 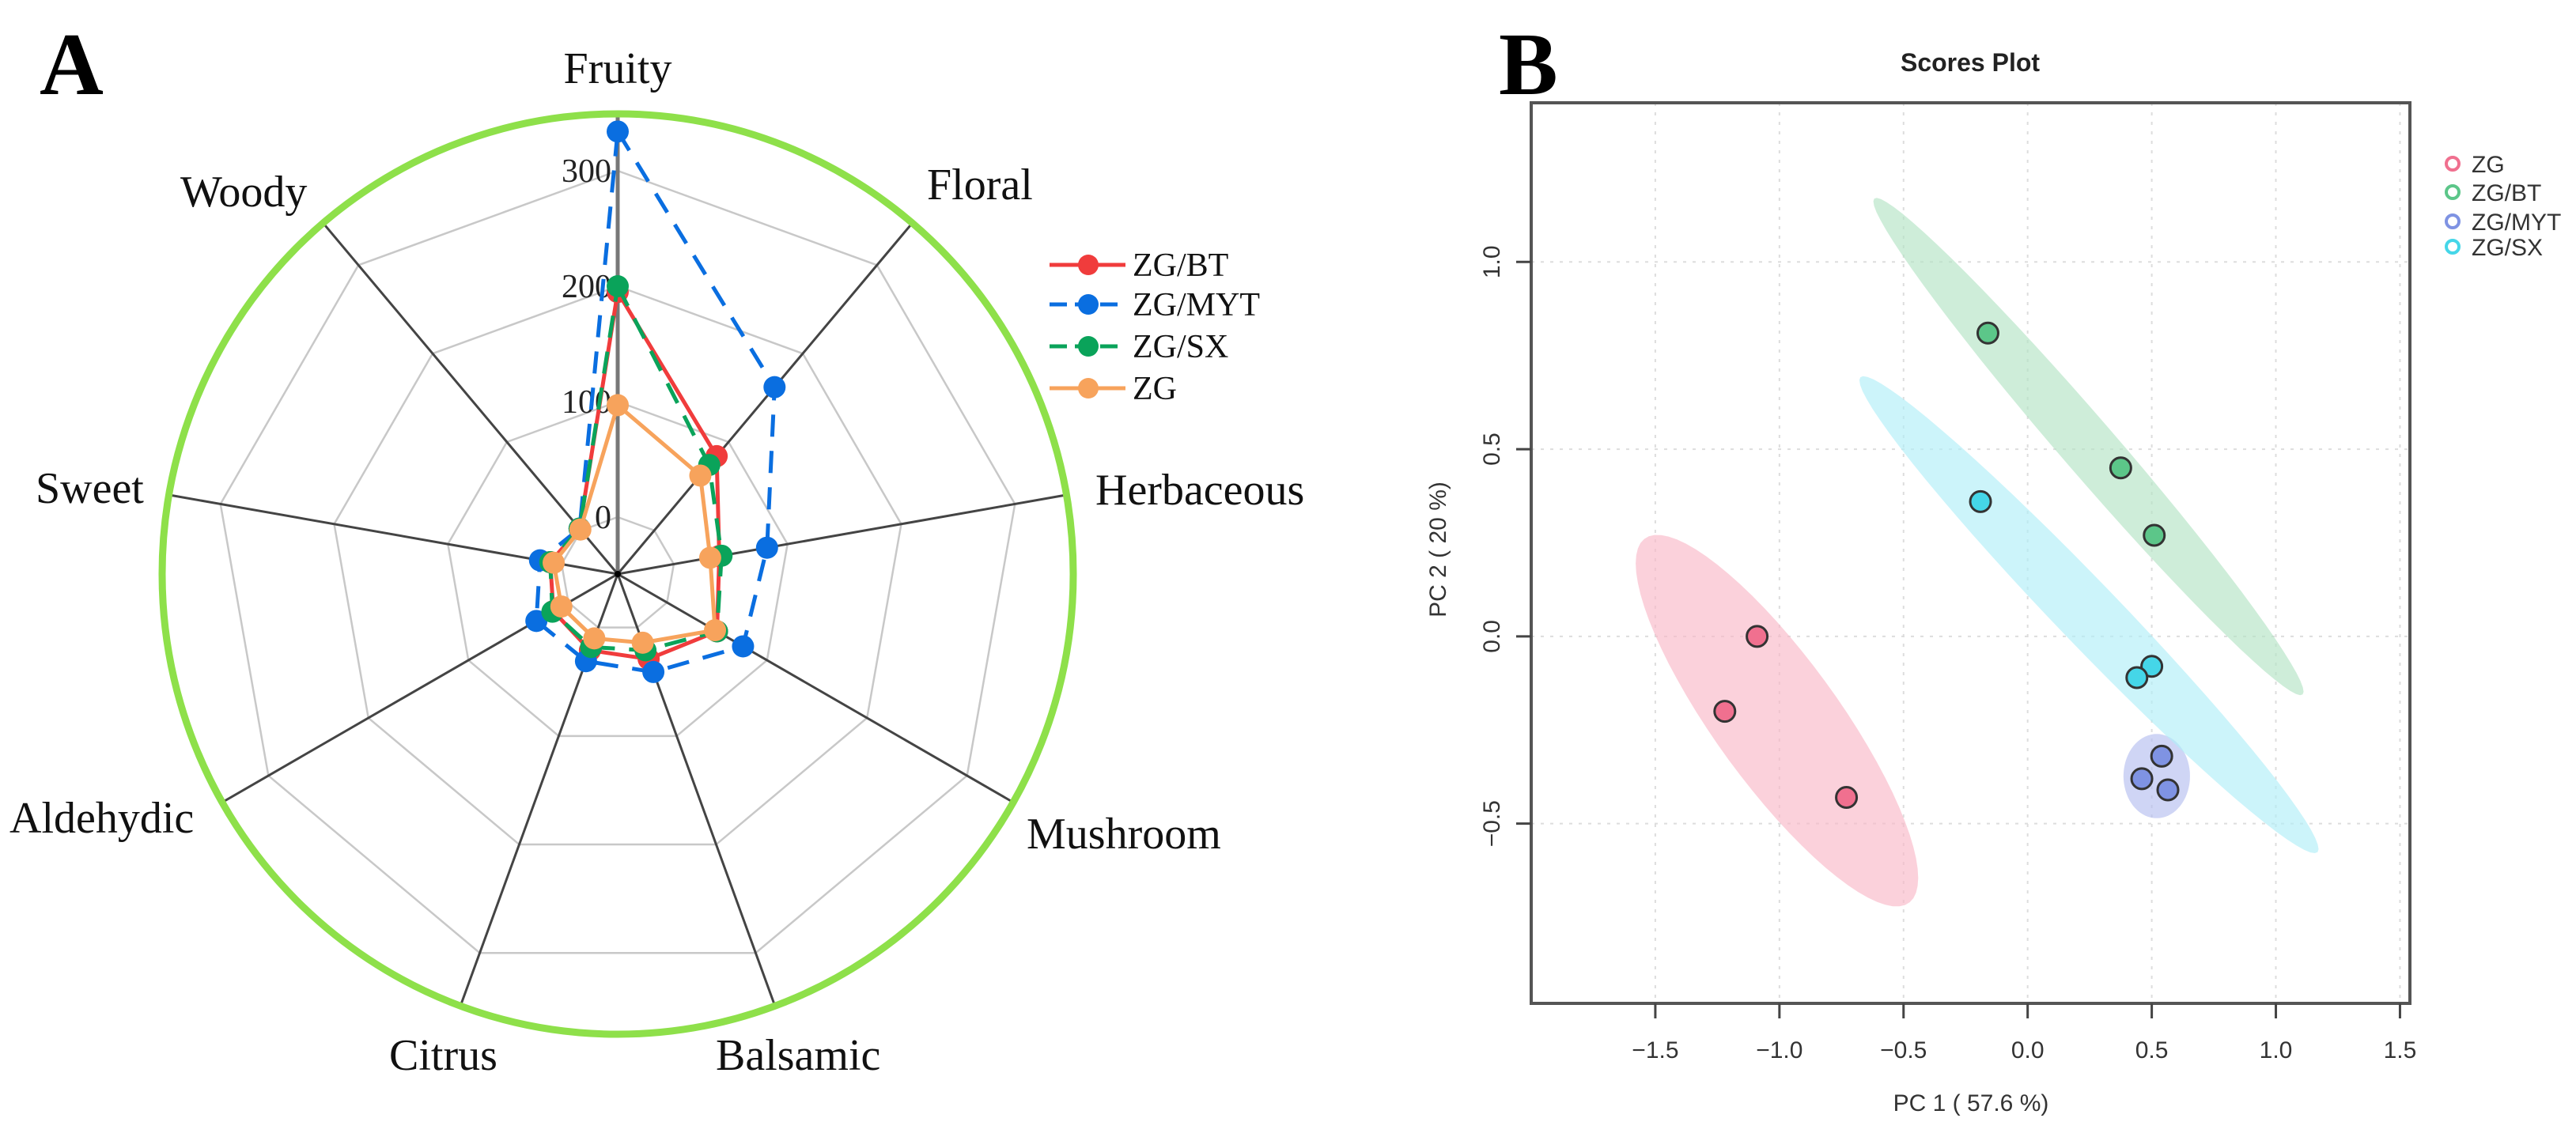 What do you see at coordinates (1971, 62) in the screenshot?
I see `plot-title: Scores Plot` at bounding box center [1971, 62].